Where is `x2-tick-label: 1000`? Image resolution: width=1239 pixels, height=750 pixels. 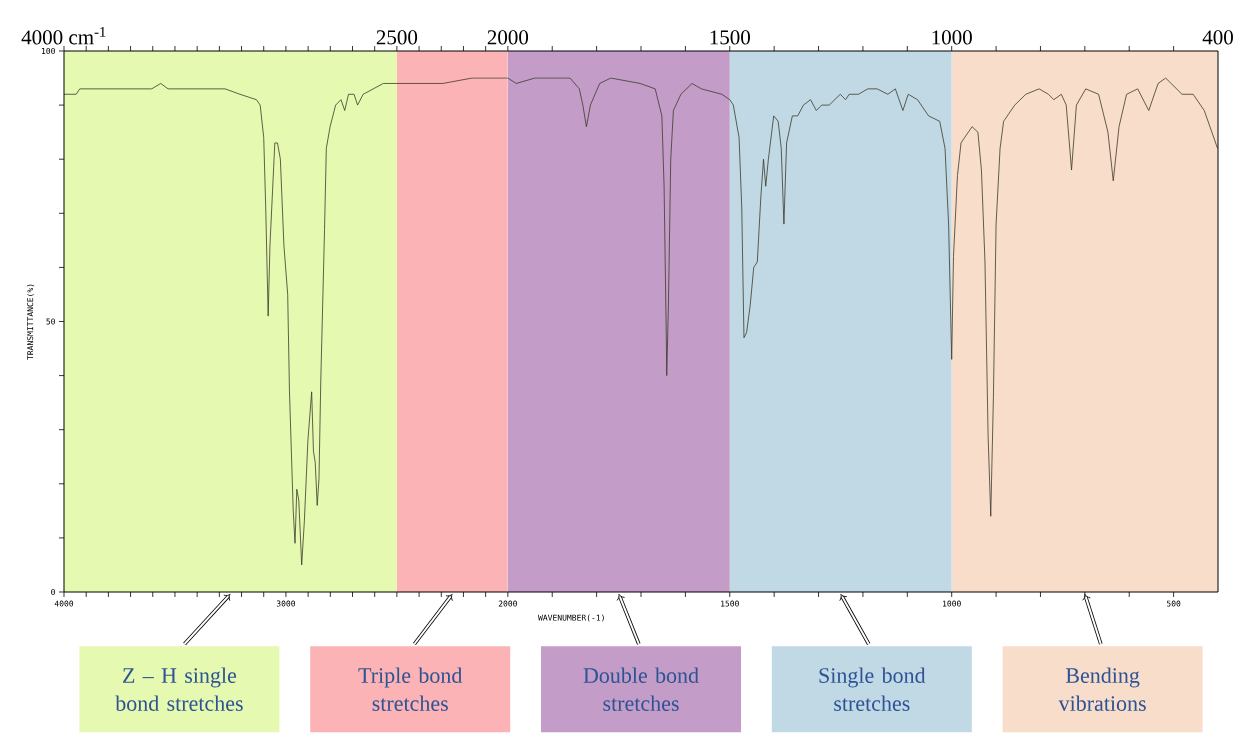
x2-tick-label: 1000 is located at coordinates (952, 37).